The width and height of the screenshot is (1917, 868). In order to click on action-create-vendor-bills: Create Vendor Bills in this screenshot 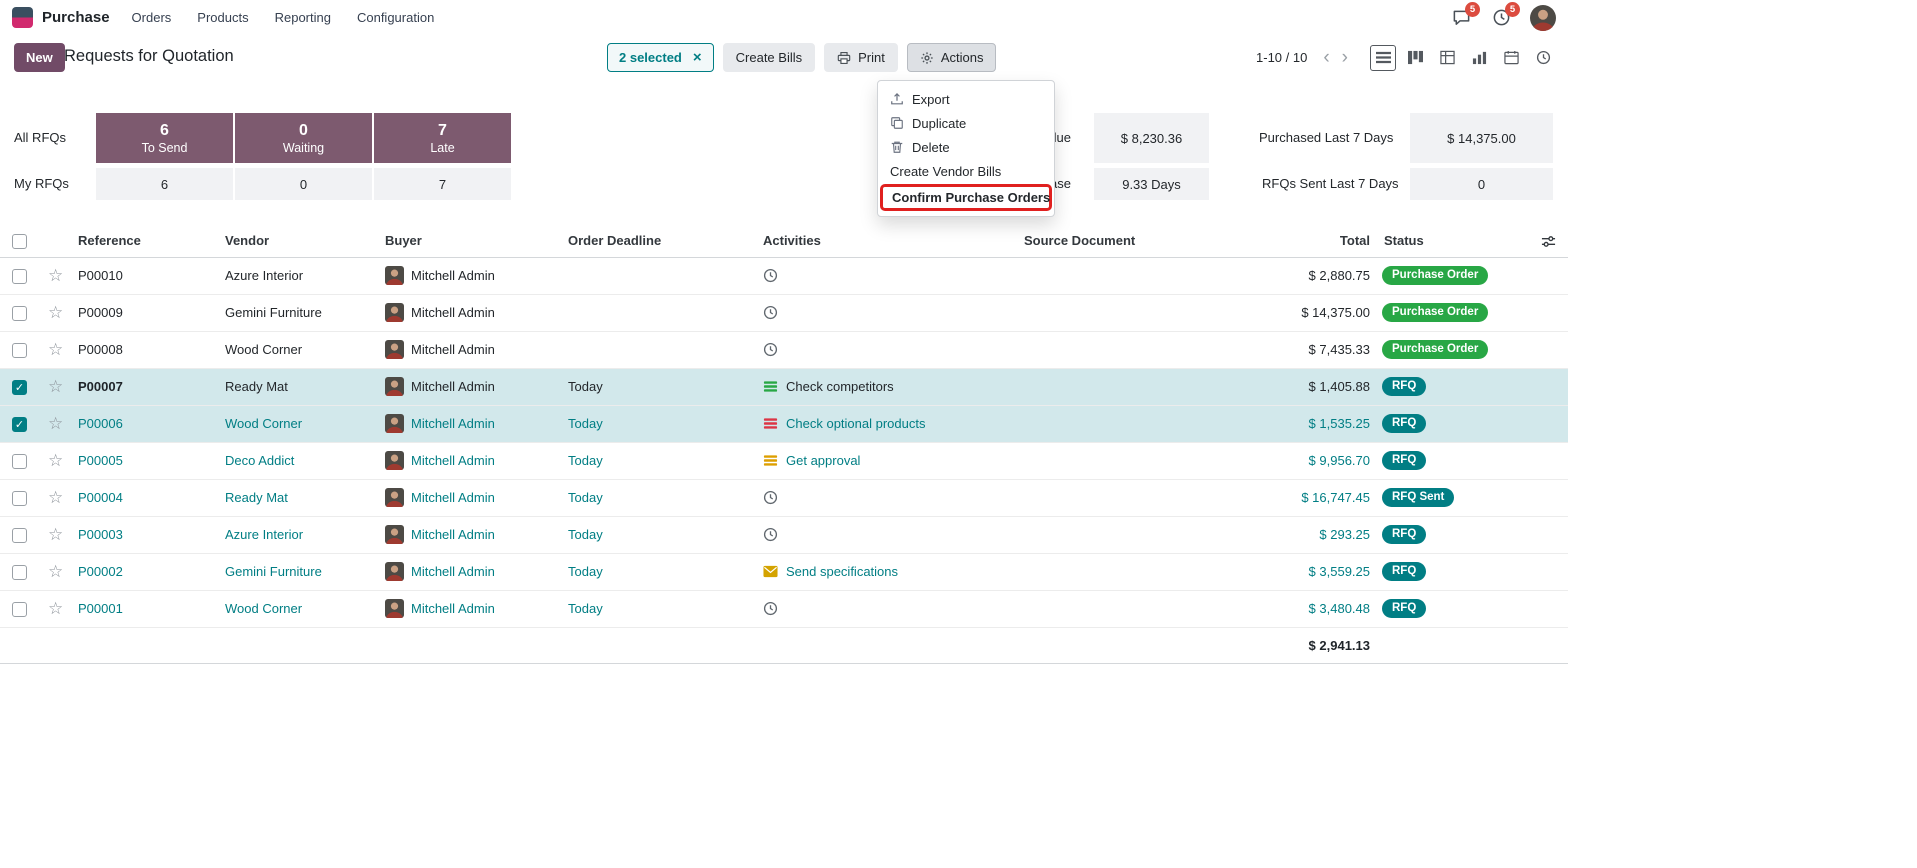, I will do `click(966, 171)`.